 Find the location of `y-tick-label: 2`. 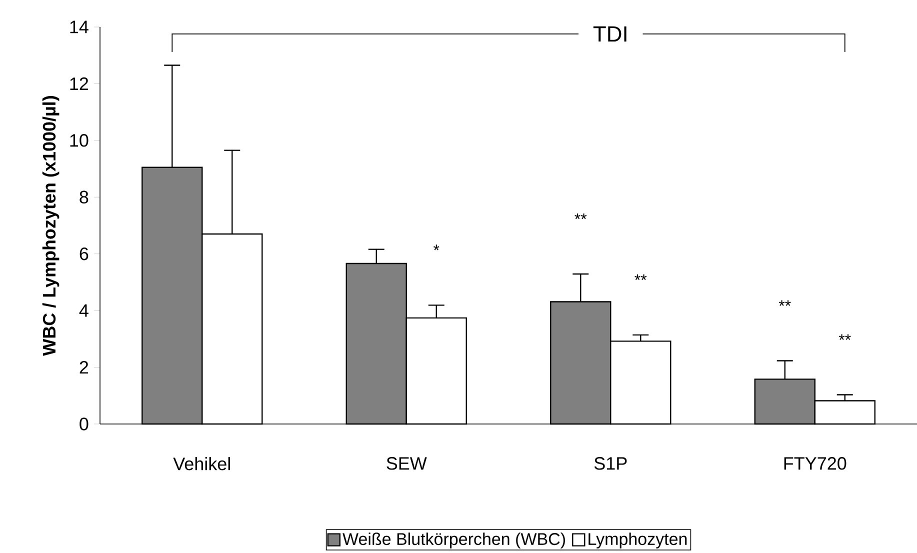

y-tick-label: 2 is located at coordinates (84, 367).